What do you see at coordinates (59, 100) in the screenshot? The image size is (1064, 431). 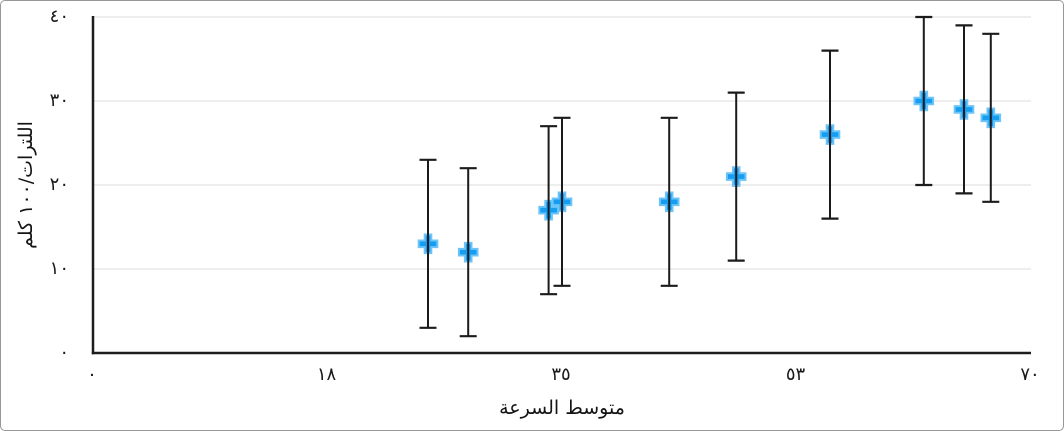 I see `y-tick-label: ٣٠` at bounding box center [59, 100].